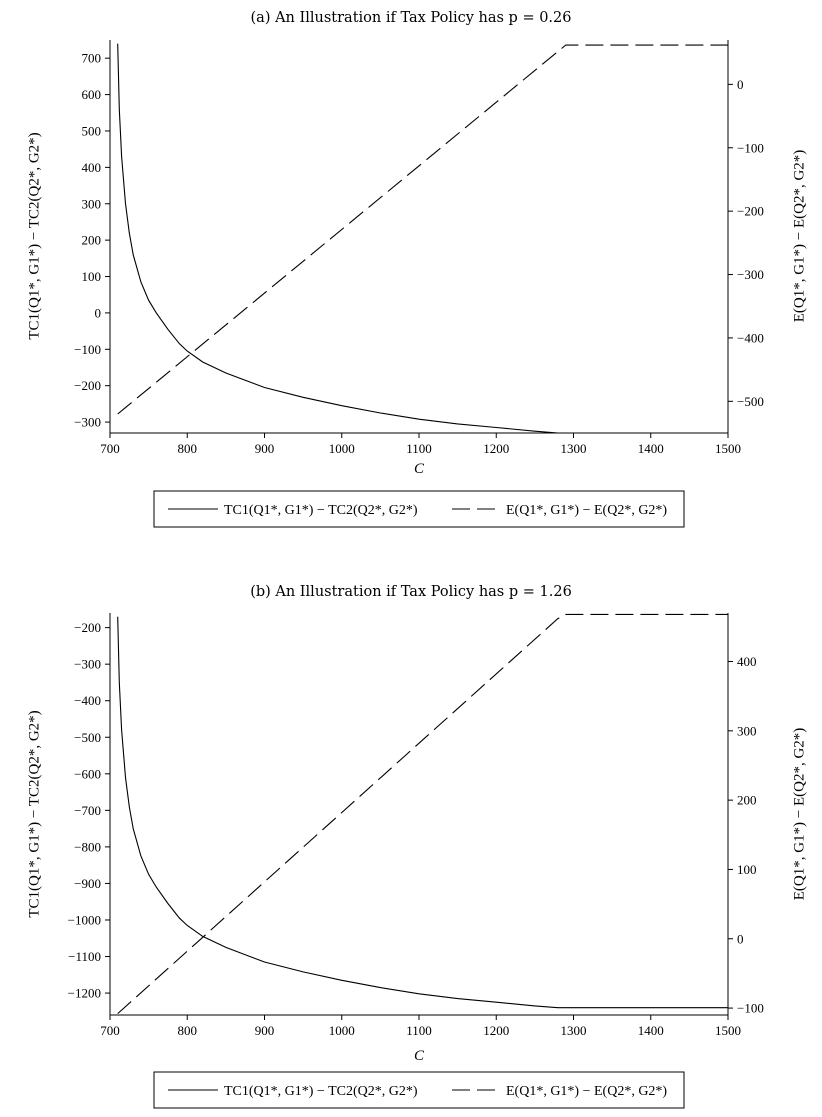 The image size is (822, 1117). What do you see at coordinates (92, 203) in the screenshot?
I see `y-tick-label: 300` at bounding box center [92, 203].